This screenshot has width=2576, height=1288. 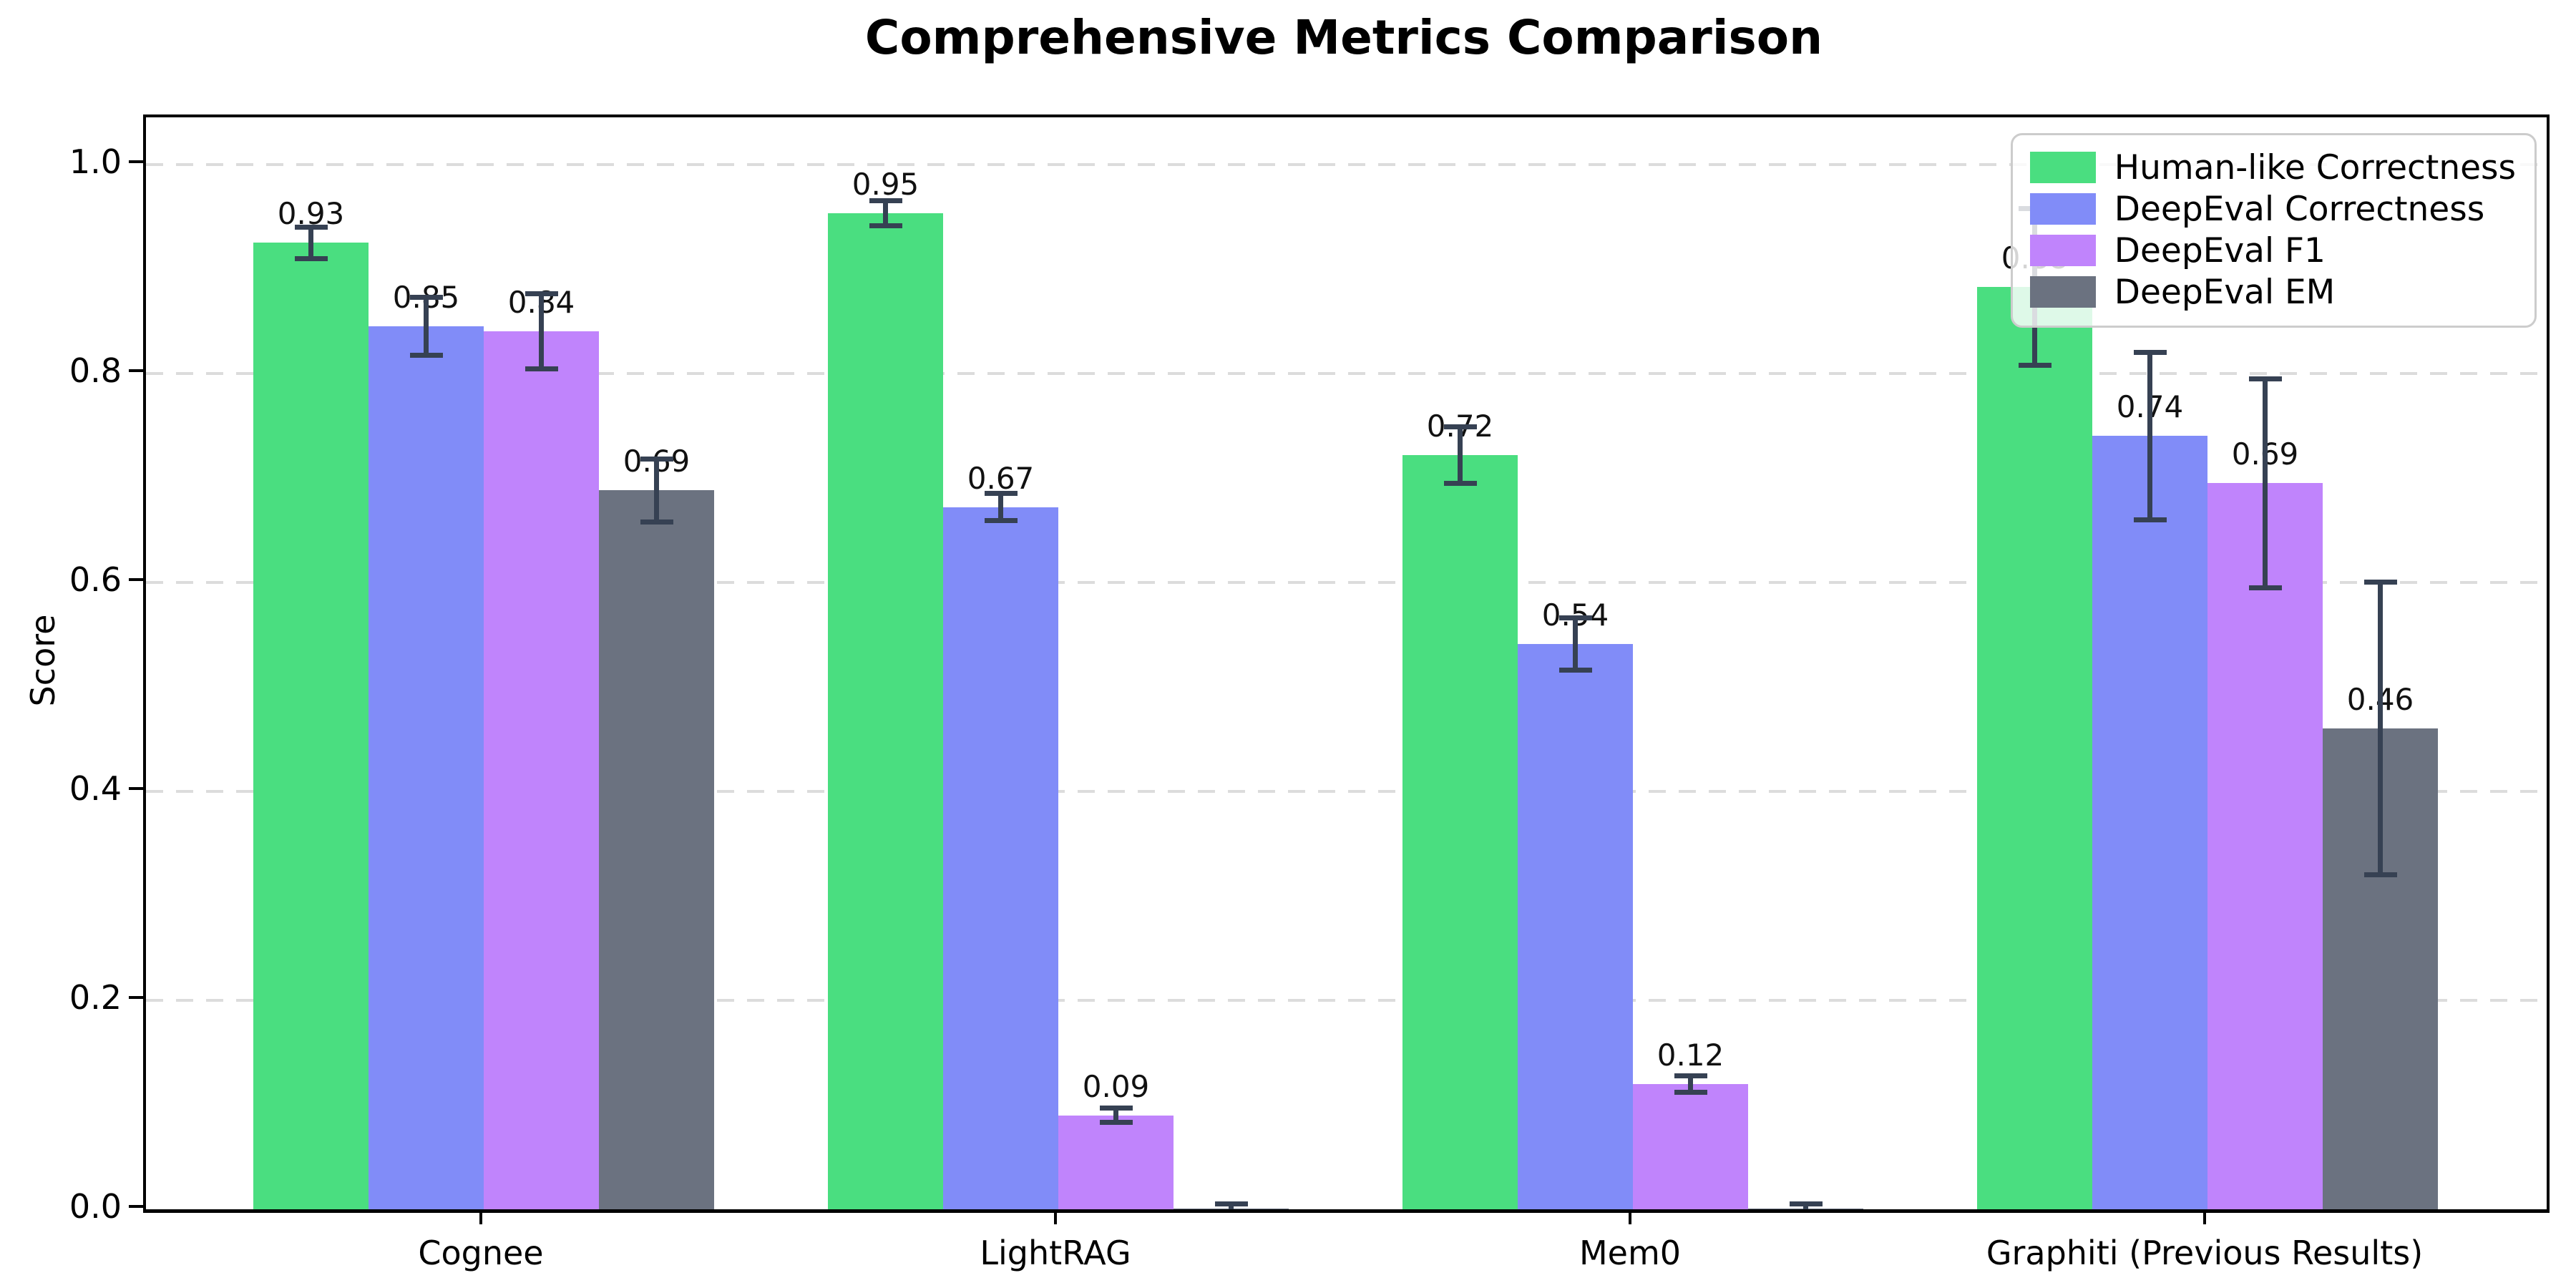 I want to click on legend-item: Human-like Correctness, so click(x=2272, y=167).